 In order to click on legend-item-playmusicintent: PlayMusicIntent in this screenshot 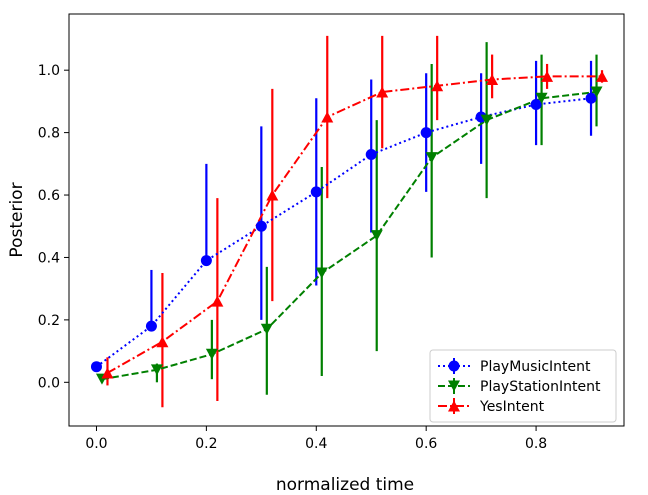, I will do `click(514, 366)`.